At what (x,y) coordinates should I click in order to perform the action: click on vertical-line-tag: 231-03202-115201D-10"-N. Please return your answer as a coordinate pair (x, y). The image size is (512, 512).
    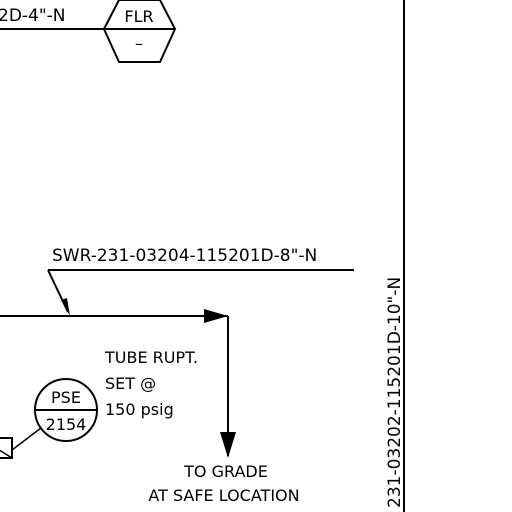
    Looking at the image, I should click on (395, 392).